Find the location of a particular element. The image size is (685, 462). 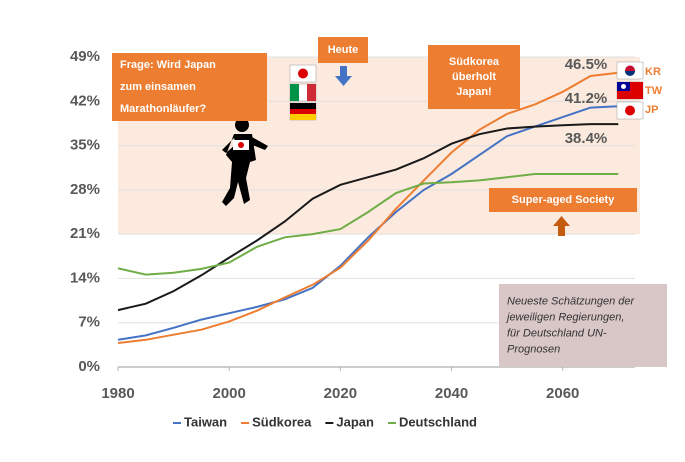

annotation-text: Marathonläufer? is located at coordinates (163, 109).